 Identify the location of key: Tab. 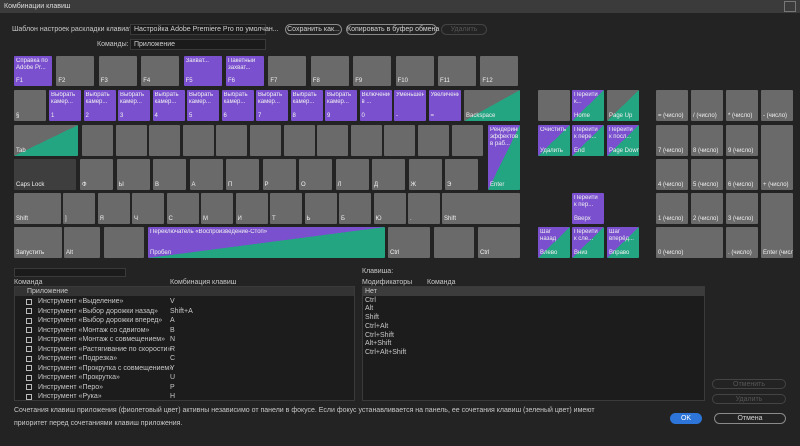
(46, 140).